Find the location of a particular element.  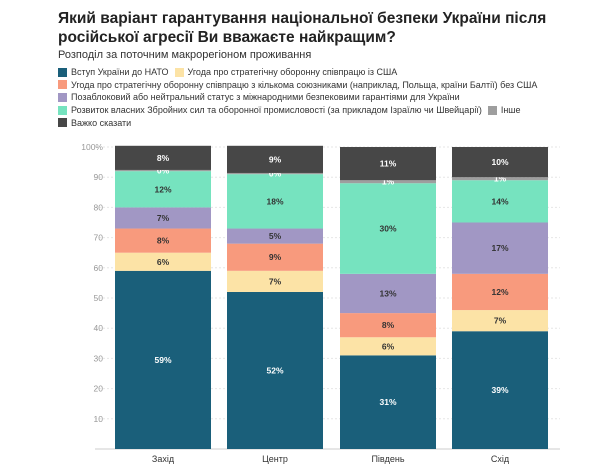

data-label: 39% is located at coordinates (499, 390).